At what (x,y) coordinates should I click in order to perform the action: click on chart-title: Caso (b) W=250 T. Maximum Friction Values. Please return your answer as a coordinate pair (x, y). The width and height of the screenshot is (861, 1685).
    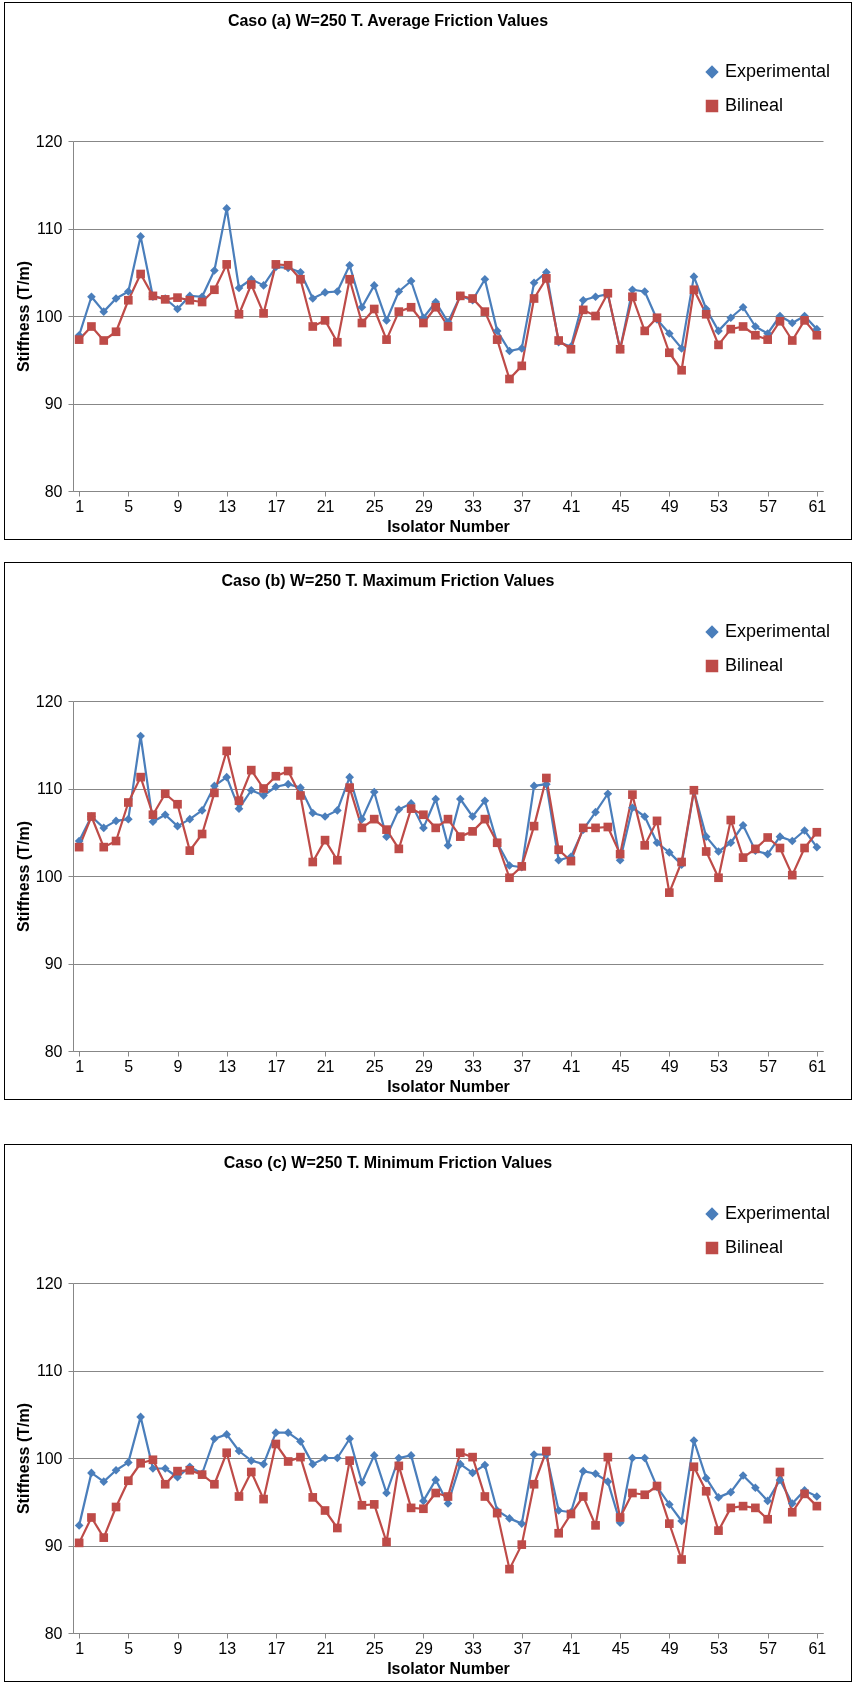
    Looking at the image, I should click on (388, 580).